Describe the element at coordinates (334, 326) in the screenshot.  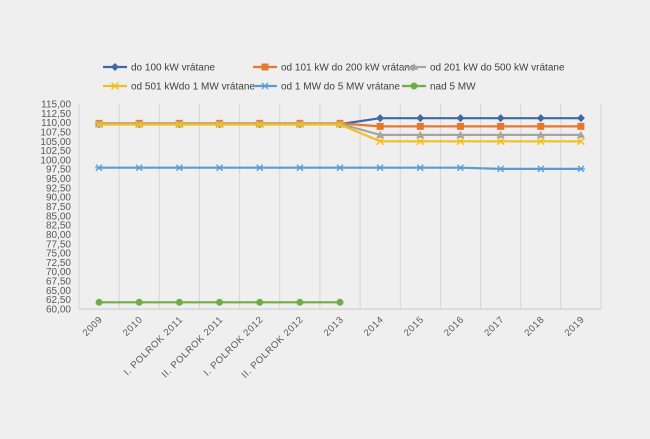
I see `x-tick-label: 2013` at that location.